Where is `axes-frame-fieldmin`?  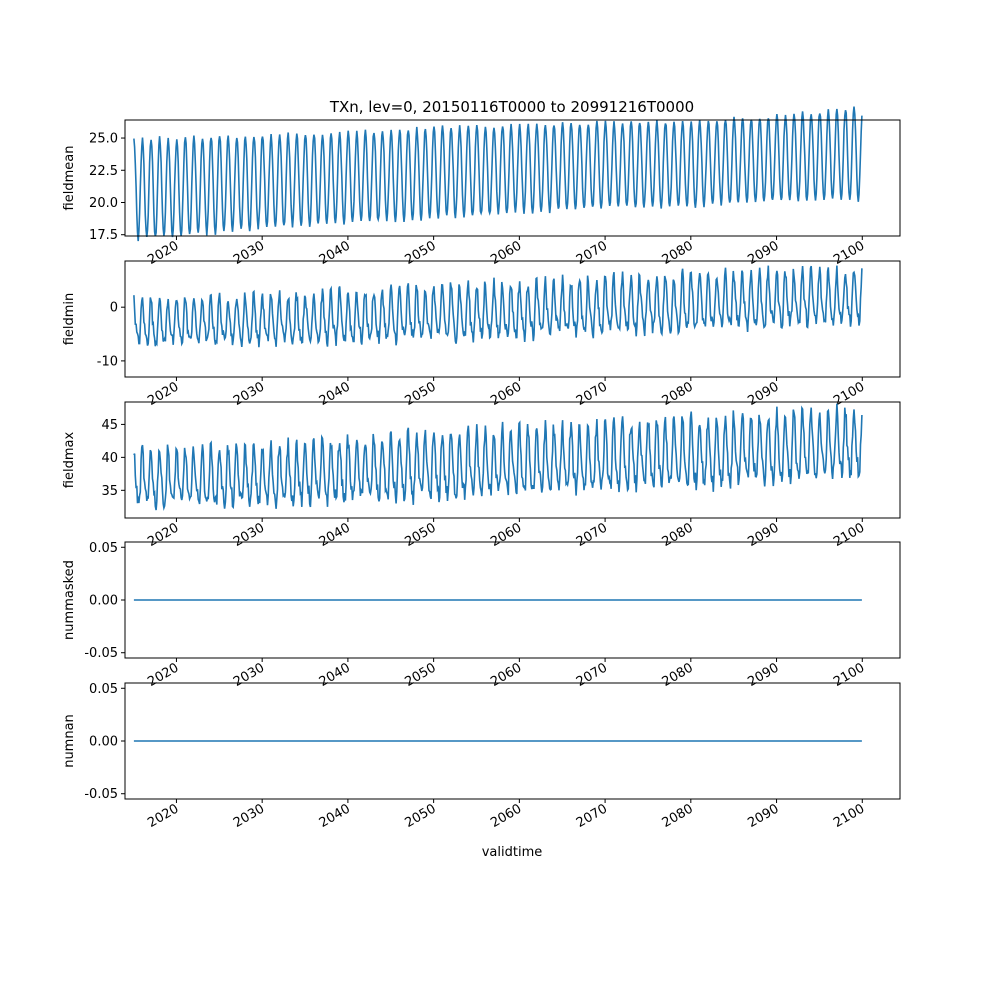
axes-frame-fieldmin is located at coordinates (512, 319).